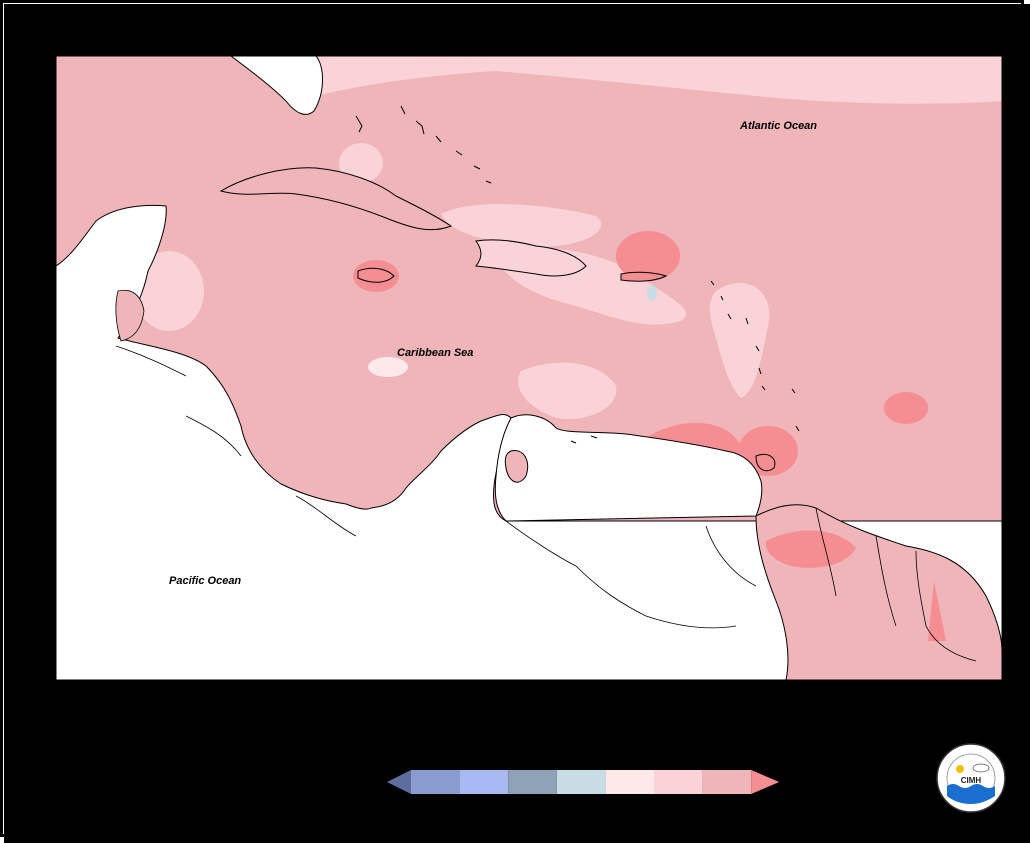 Image resolution: width=1030 pixels, height=843 pixels. I want to click on island-jamaica, so click(376, 275).